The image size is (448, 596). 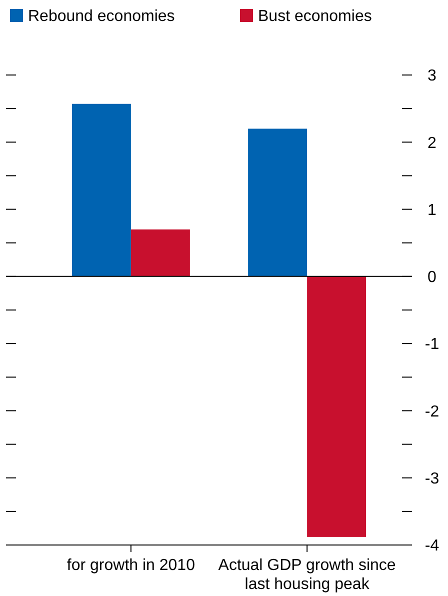 I want to click on y-tick-label: -4, so click(x=432, y=546).